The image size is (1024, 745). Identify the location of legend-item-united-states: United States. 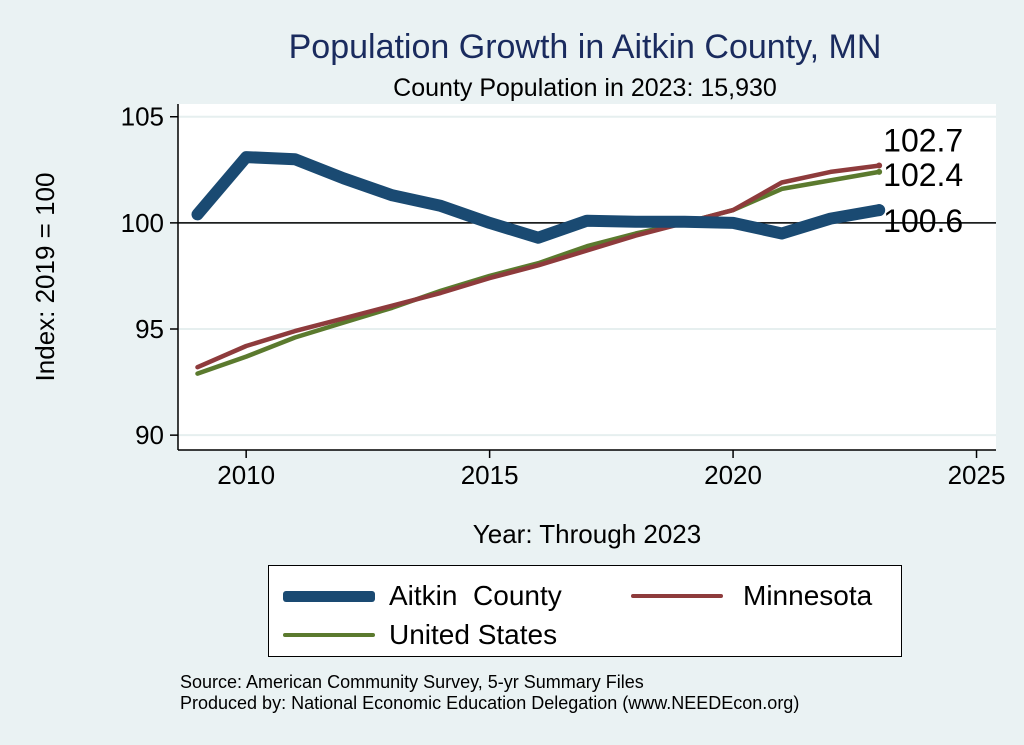
(420, 635).